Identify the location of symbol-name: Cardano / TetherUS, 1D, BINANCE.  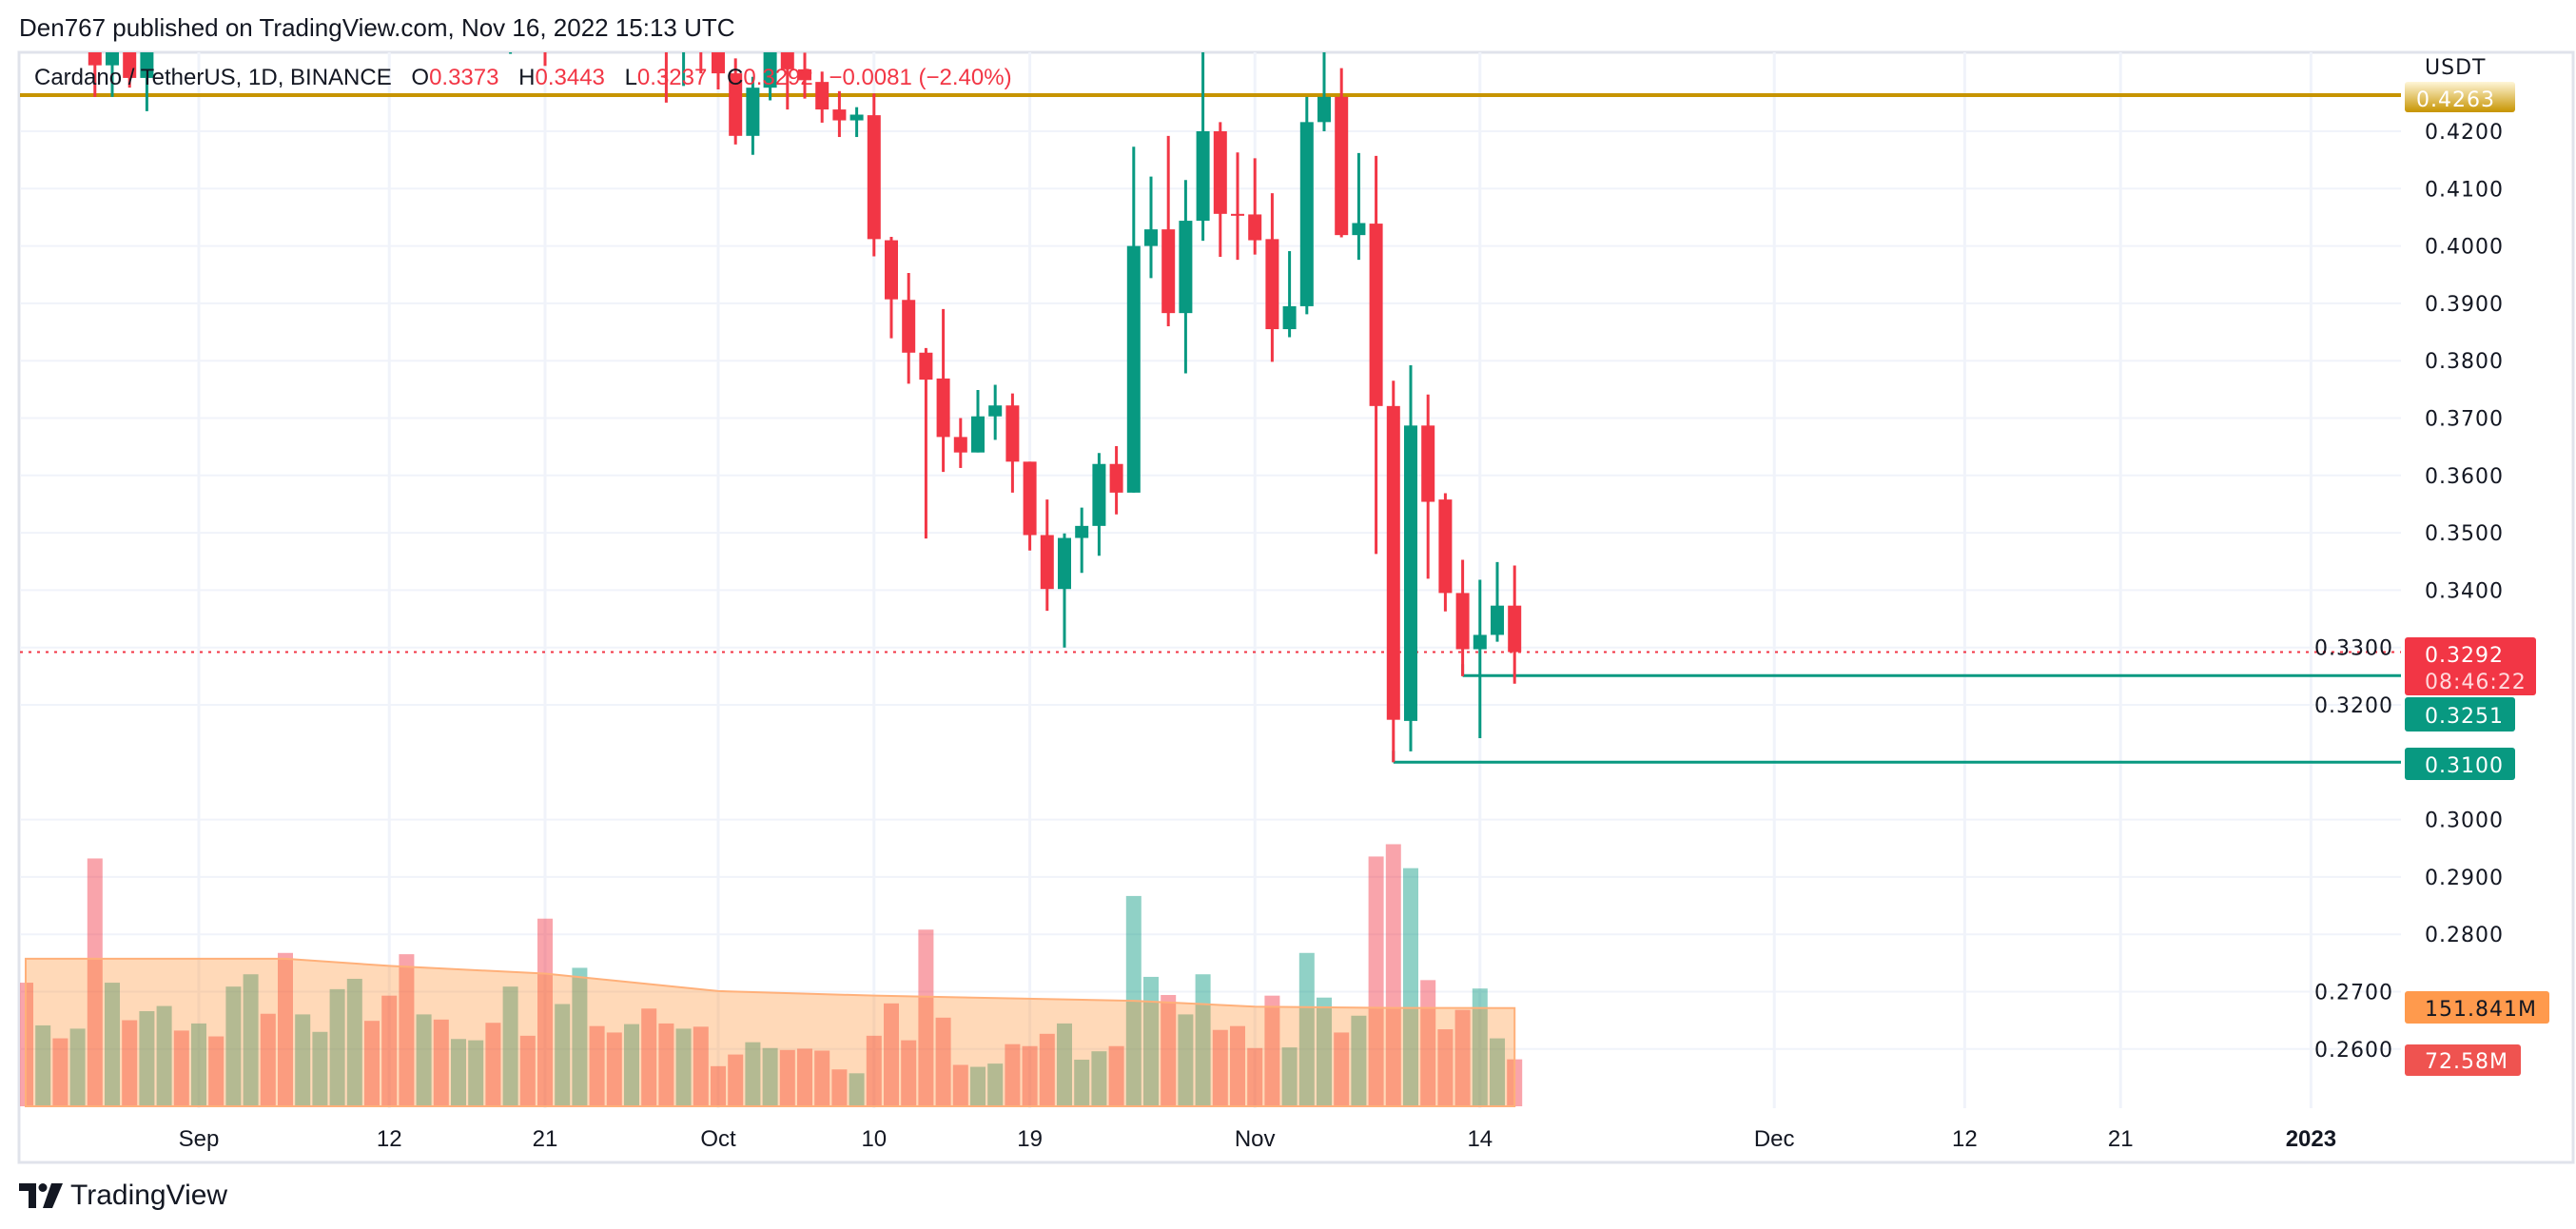
(213, 77).